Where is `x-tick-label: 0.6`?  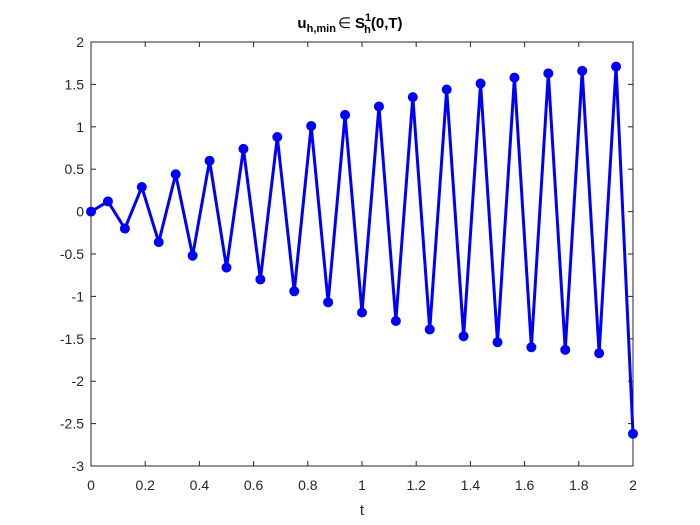 x-tick-label: 0.6 is located at coordinates (254, 485).